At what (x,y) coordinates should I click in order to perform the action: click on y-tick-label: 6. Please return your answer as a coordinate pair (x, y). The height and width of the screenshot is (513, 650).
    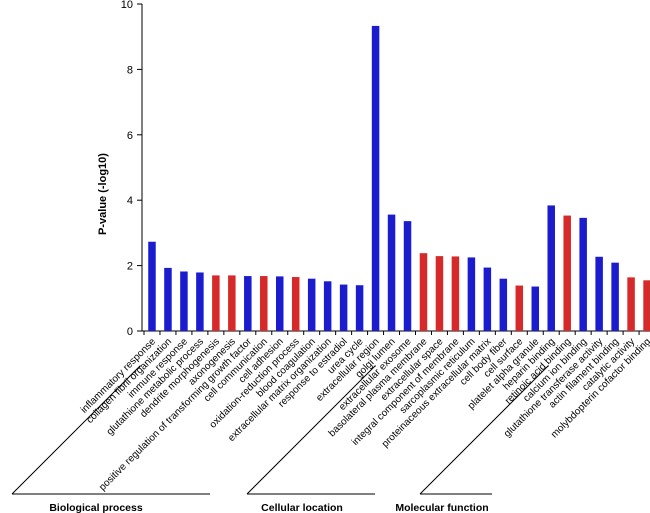
    Looking at the image, I should click on (130, 136).